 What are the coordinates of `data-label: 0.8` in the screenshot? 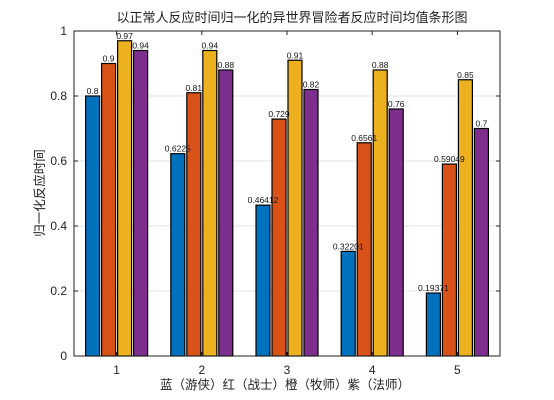 It's located at (93, 91).